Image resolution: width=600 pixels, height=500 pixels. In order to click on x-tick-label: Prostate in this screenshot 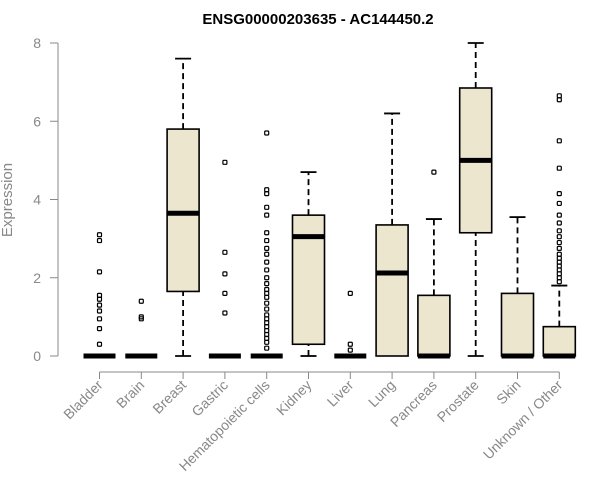, I will do `click(458, 401)`.